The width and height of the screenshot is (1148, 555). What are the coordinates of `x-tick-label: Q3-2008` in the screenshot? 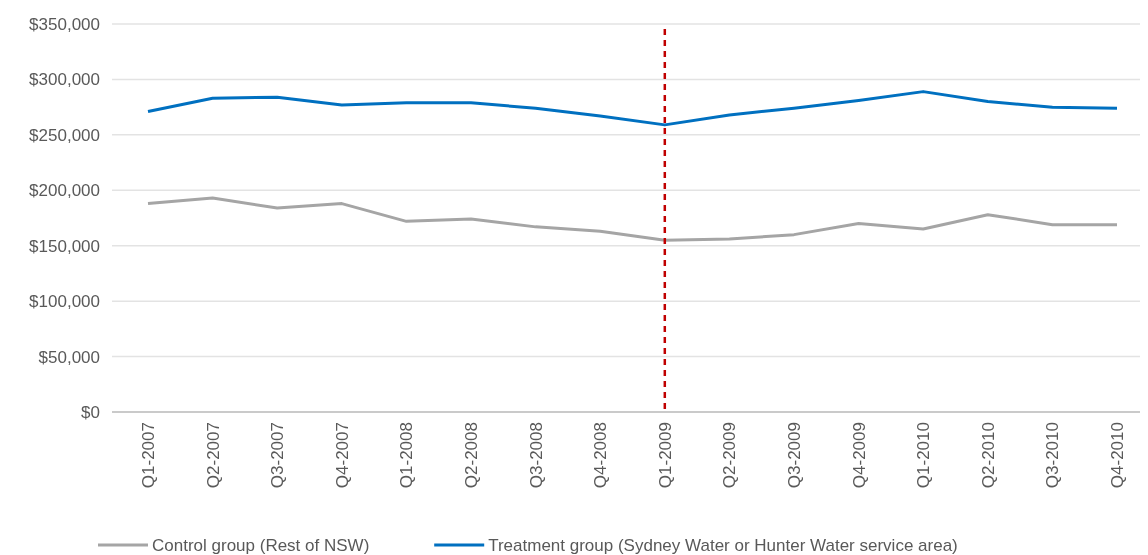 It's located at (536, 455).